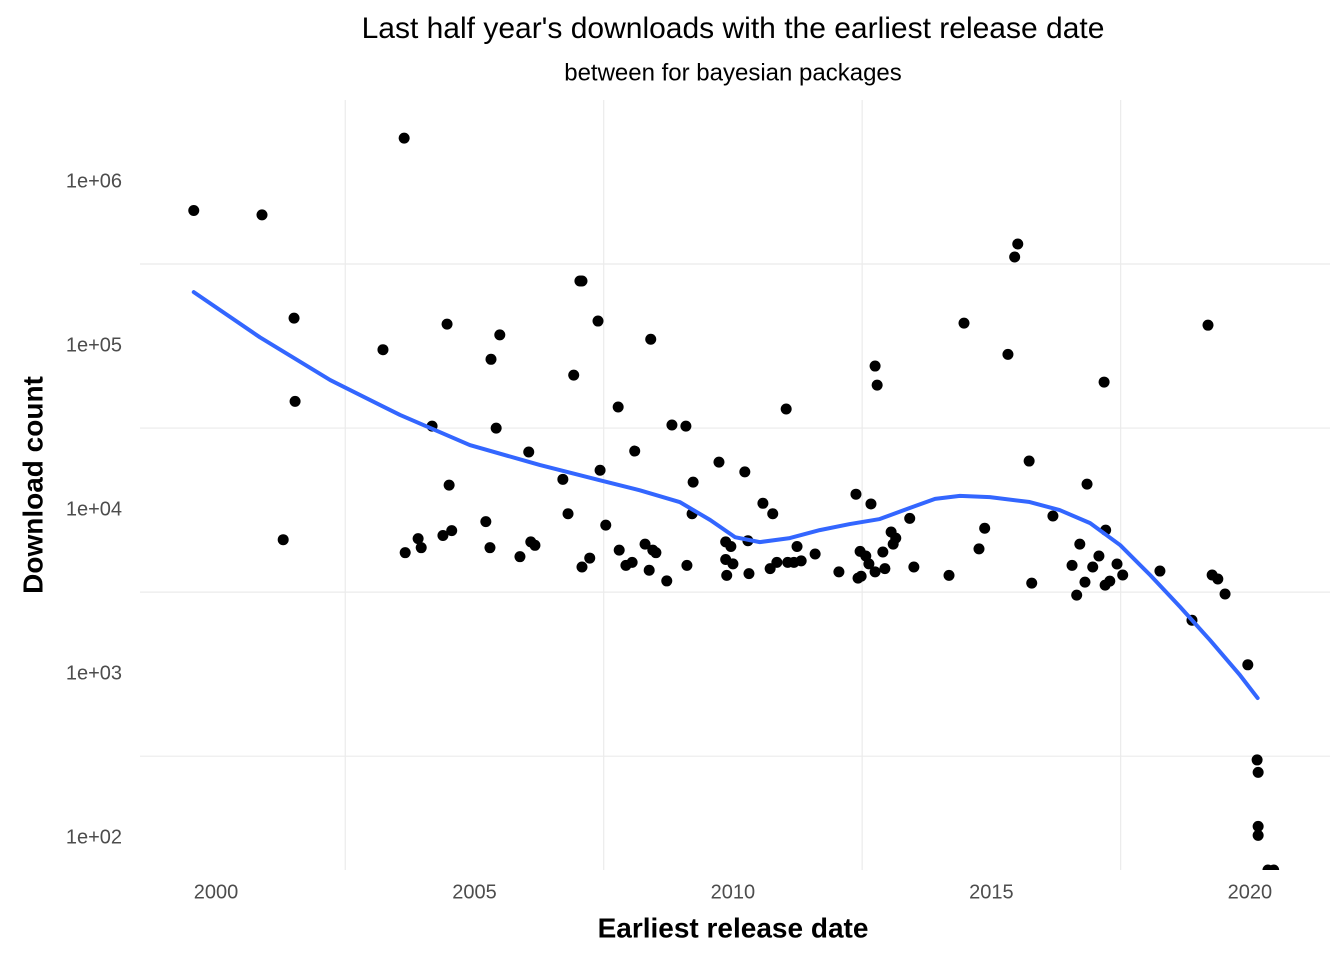  I want to click on x-tick-label: 2015, so click(991, 892).